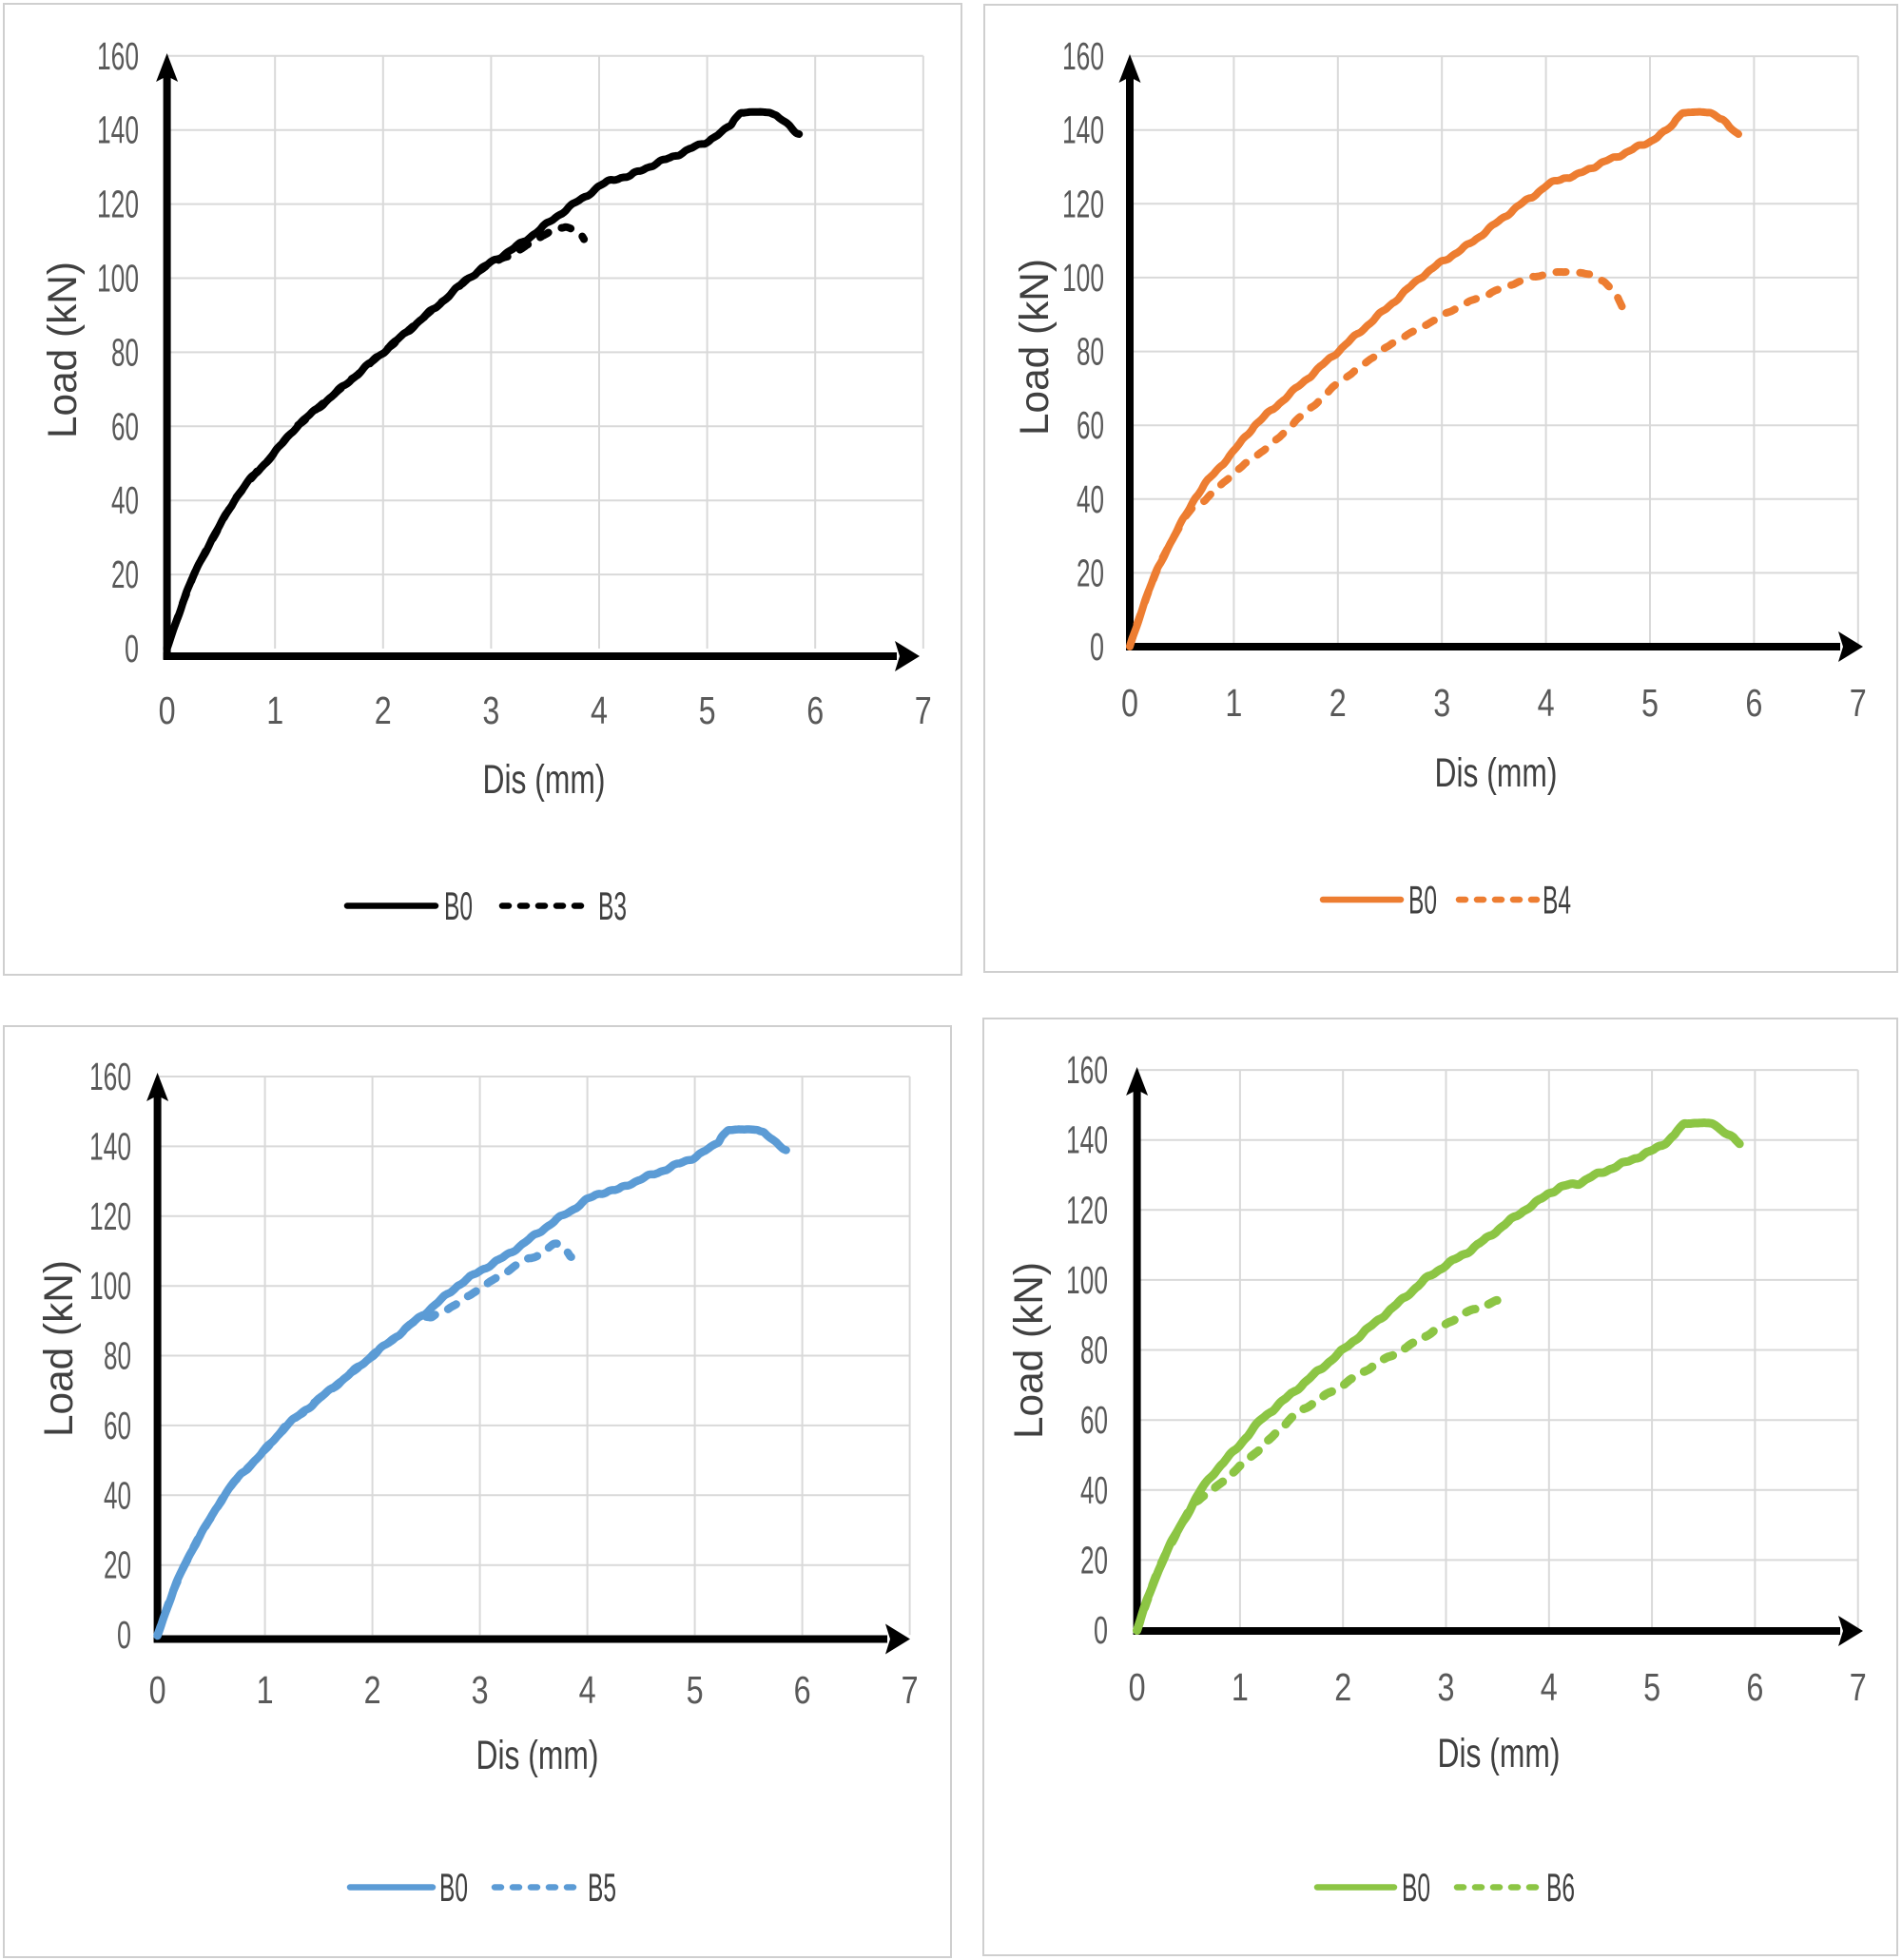  I want to click on svg-text: B5, so click(602, 1887).